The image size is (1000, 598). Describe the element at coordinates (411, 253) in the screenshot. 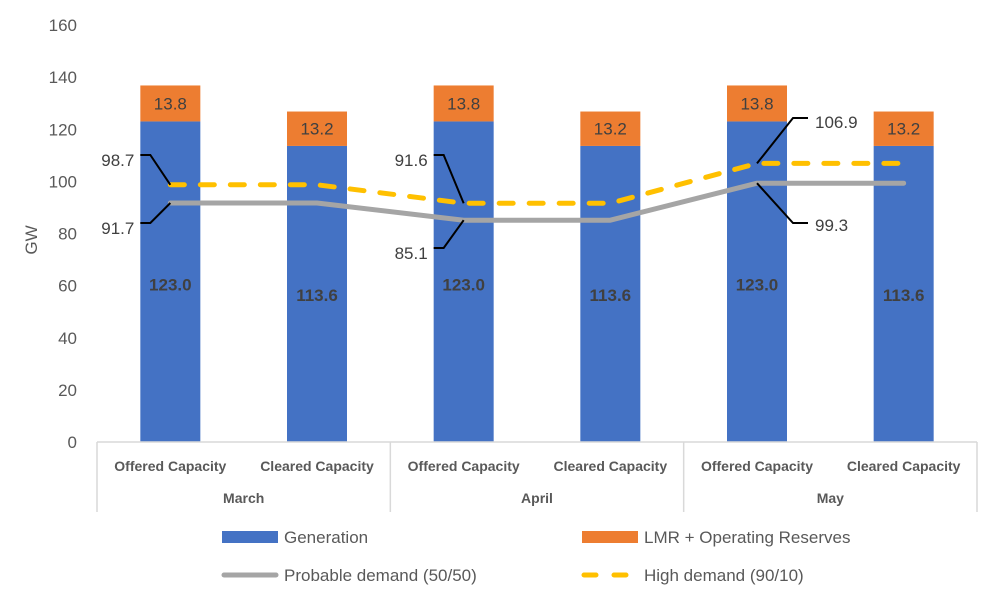

I see `annotation-label: 85.1` at that location.